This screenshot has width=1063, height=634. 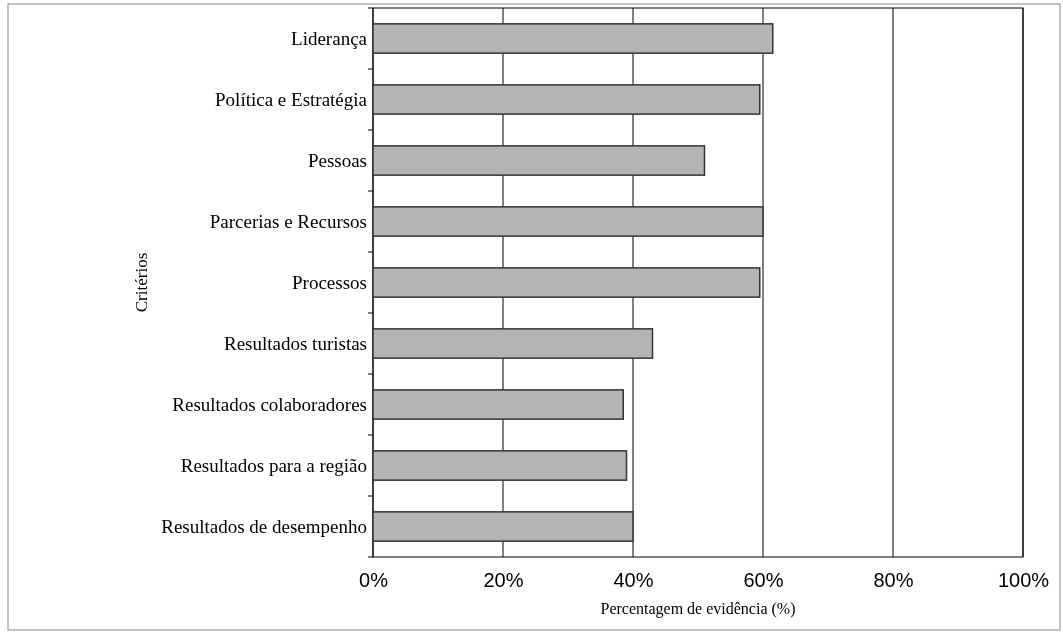 I want to click on y-tick-label: Pessoas, so click(x=337, y=160).